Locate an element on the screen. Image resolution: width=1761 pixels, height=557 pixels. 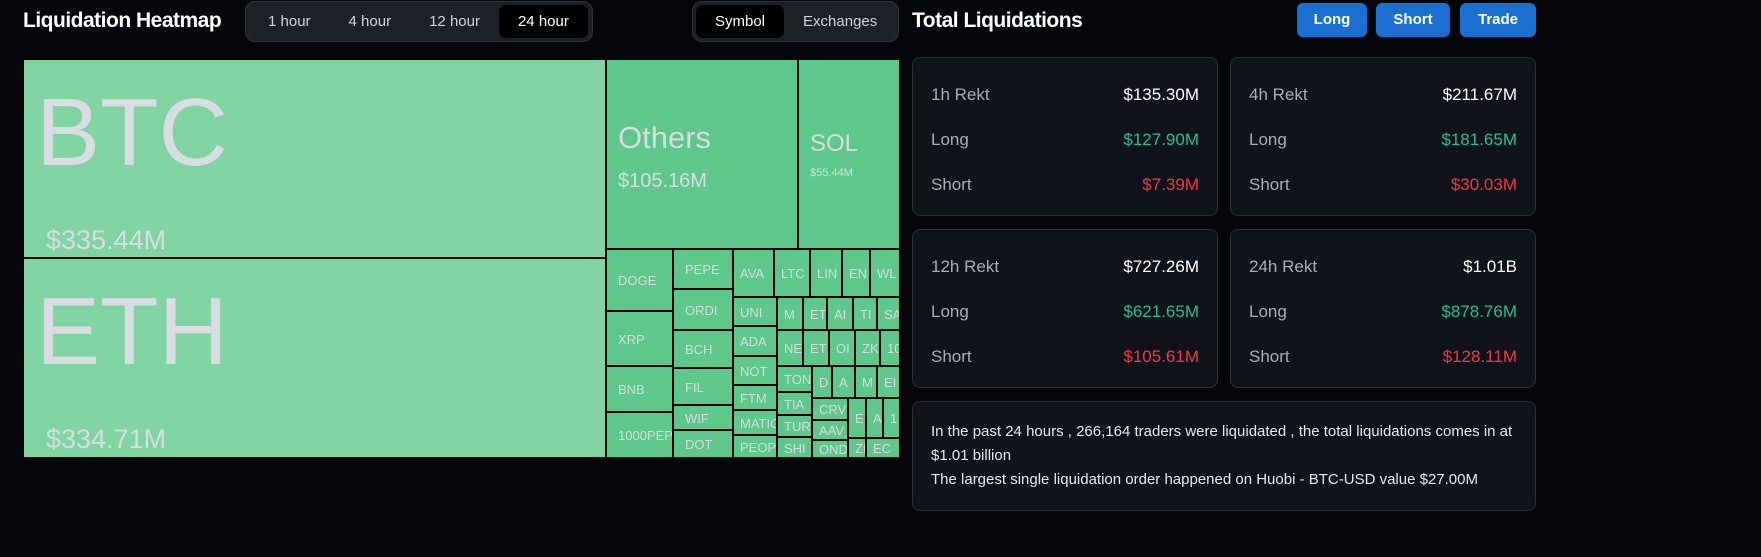
short-button: Short is located at coordinates (1413, 20).